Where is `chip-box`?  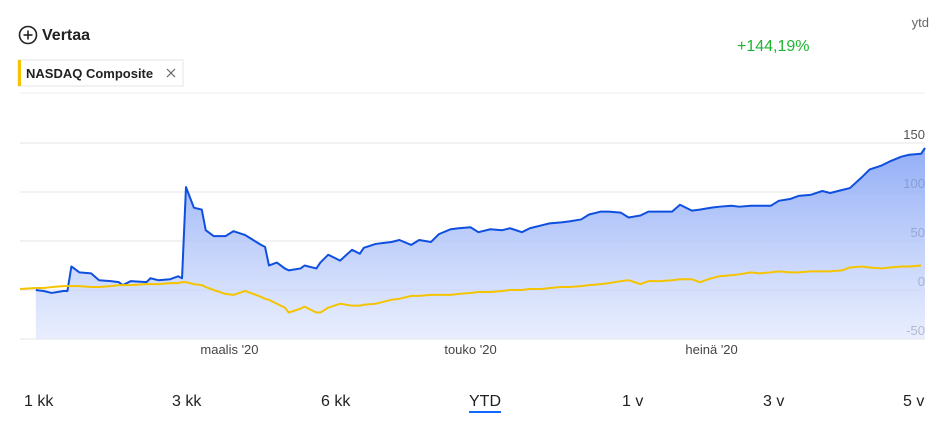 chip-box is located at coordinates (100, 73).